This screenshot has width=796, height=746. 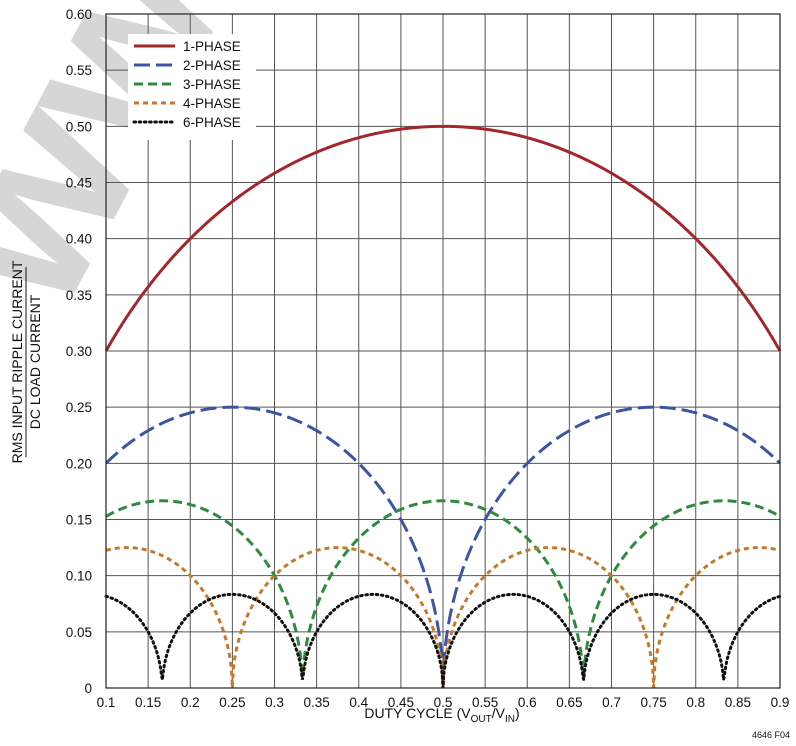 I want to click on x-tick-label: 0.25, so click(x=232, y=702).